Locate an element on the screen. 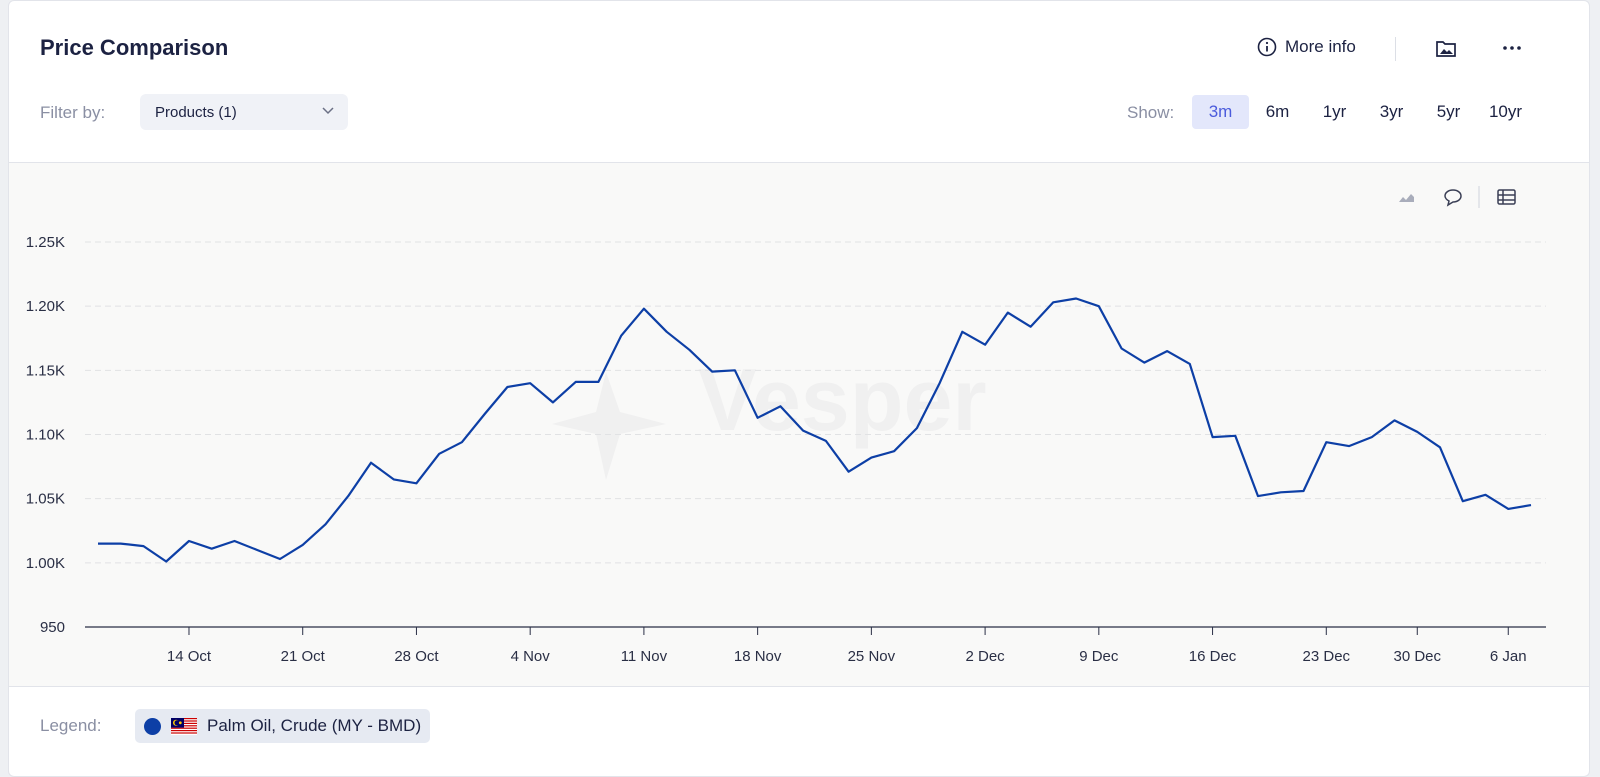 This screenshot has width=1600, height=777. range-button: 5yr is located at coordinates (1448, 111).